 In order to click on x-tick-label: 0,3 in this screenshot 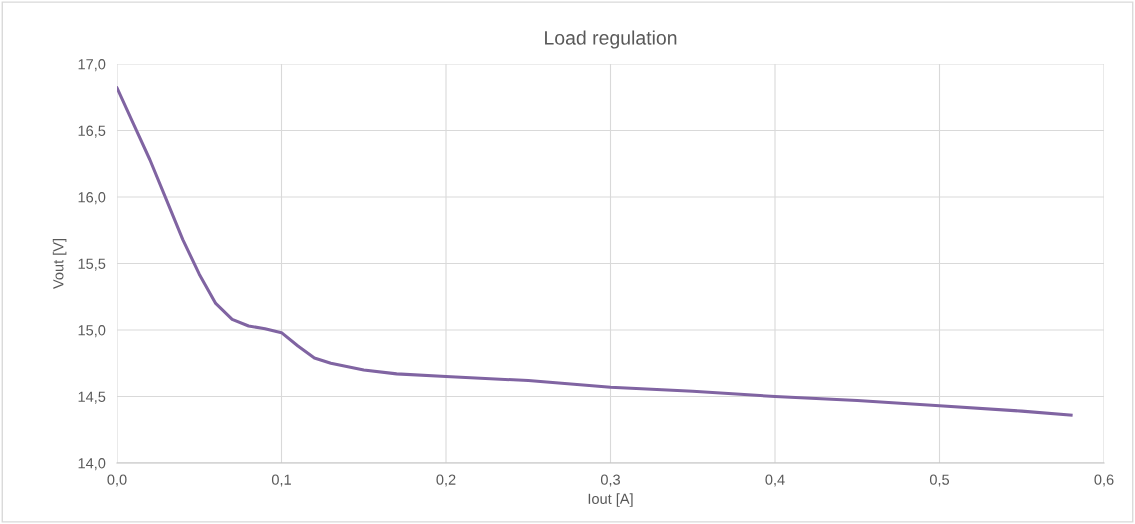, I will do `click(610, 480)`.